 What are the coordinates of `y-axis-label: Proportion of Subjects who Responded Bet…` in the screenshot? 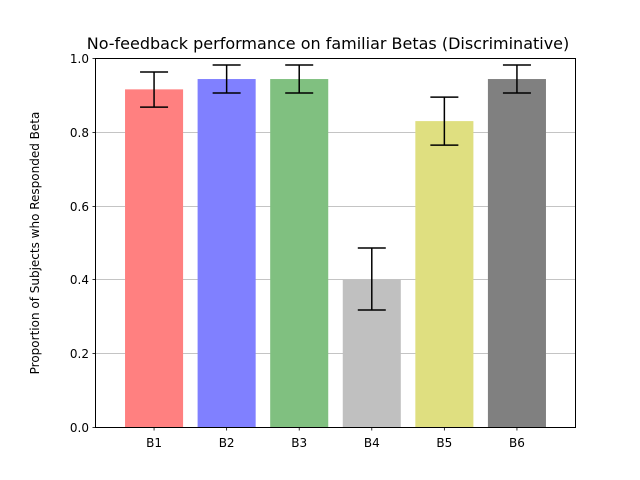 It's located at (35, 243).